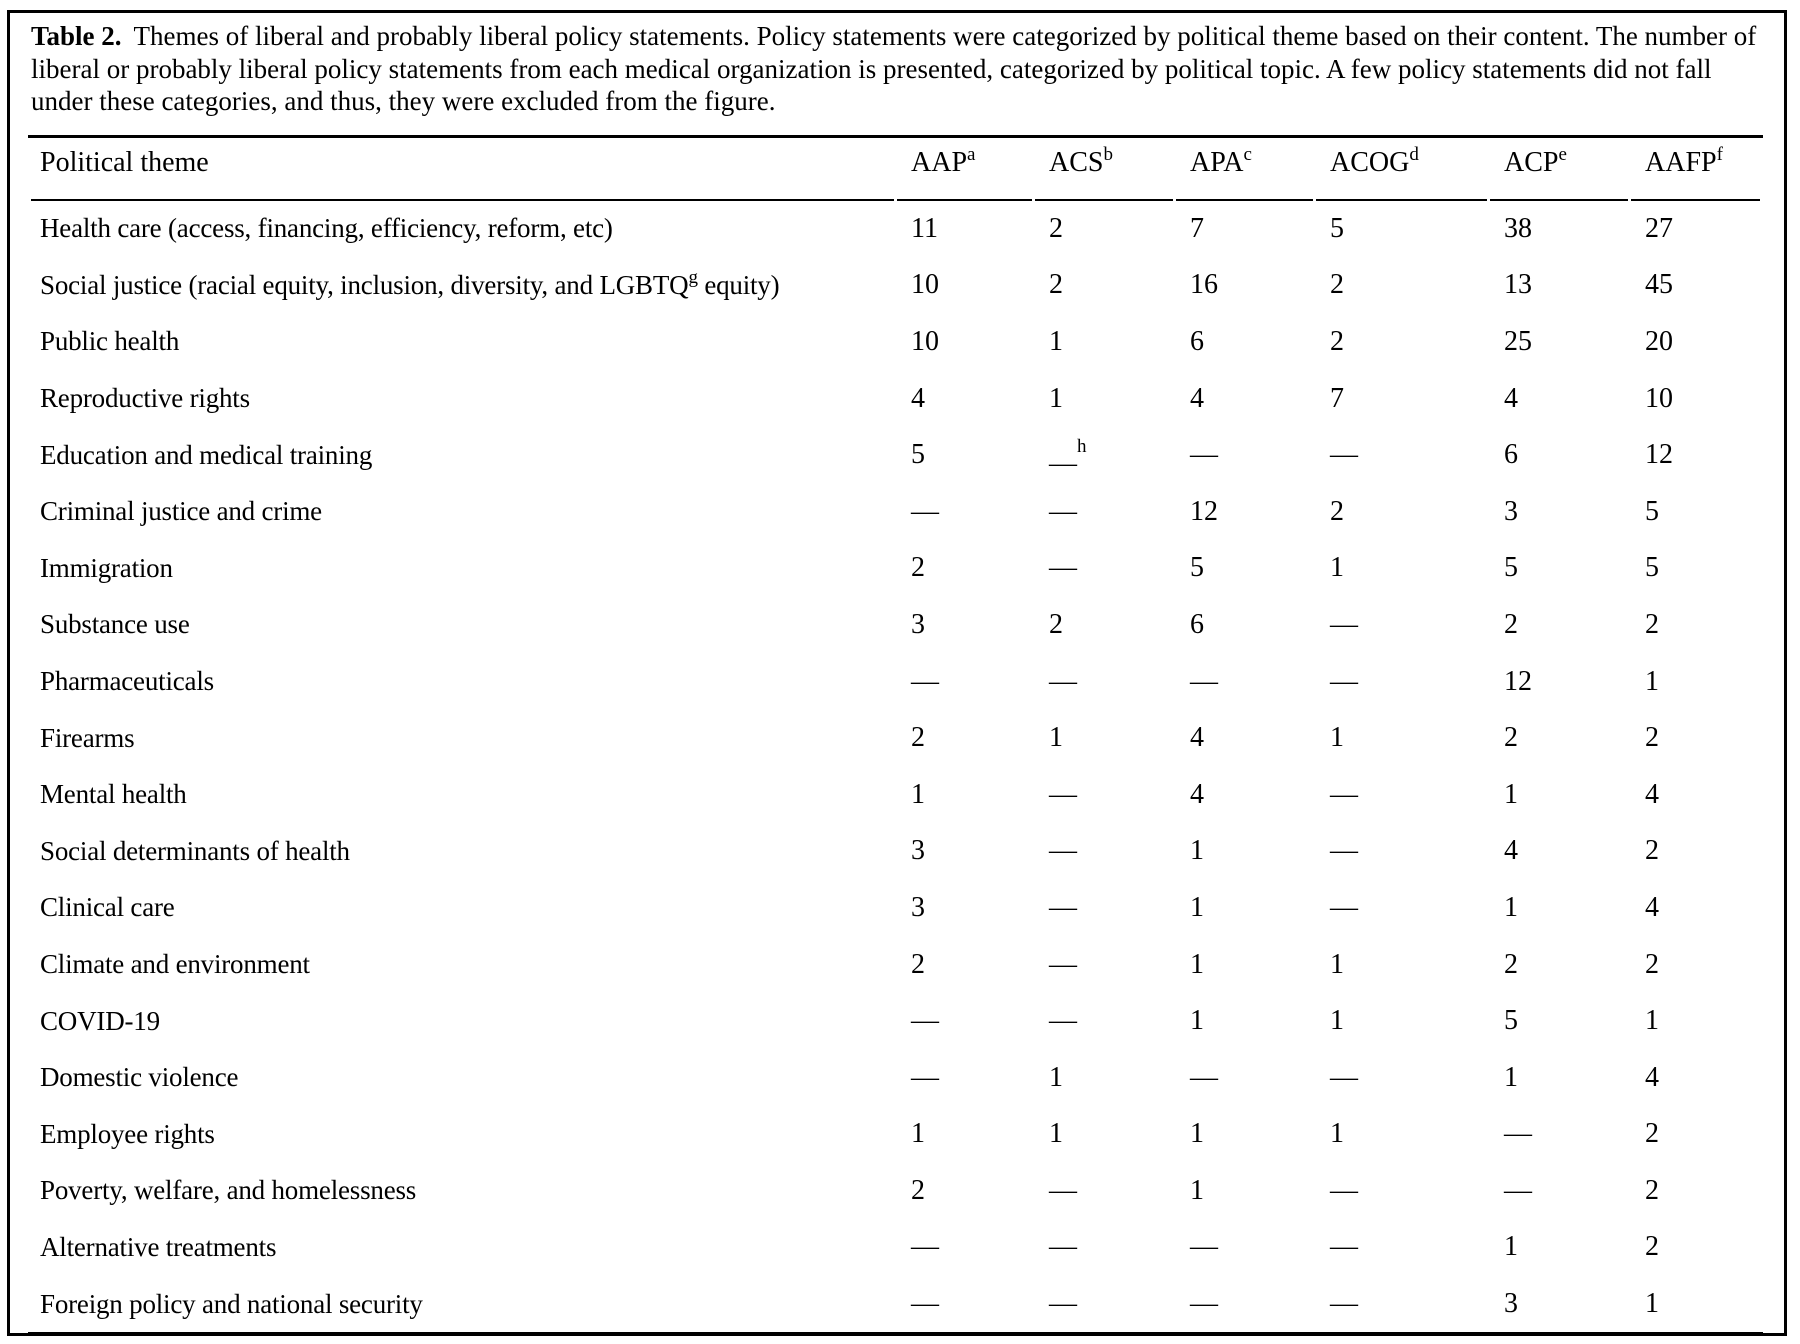 The height and width of the screenshot is (1344, 1800). I want to click on table-row: Pharmaceuticals — — — — 12 1, so click(895, 681).